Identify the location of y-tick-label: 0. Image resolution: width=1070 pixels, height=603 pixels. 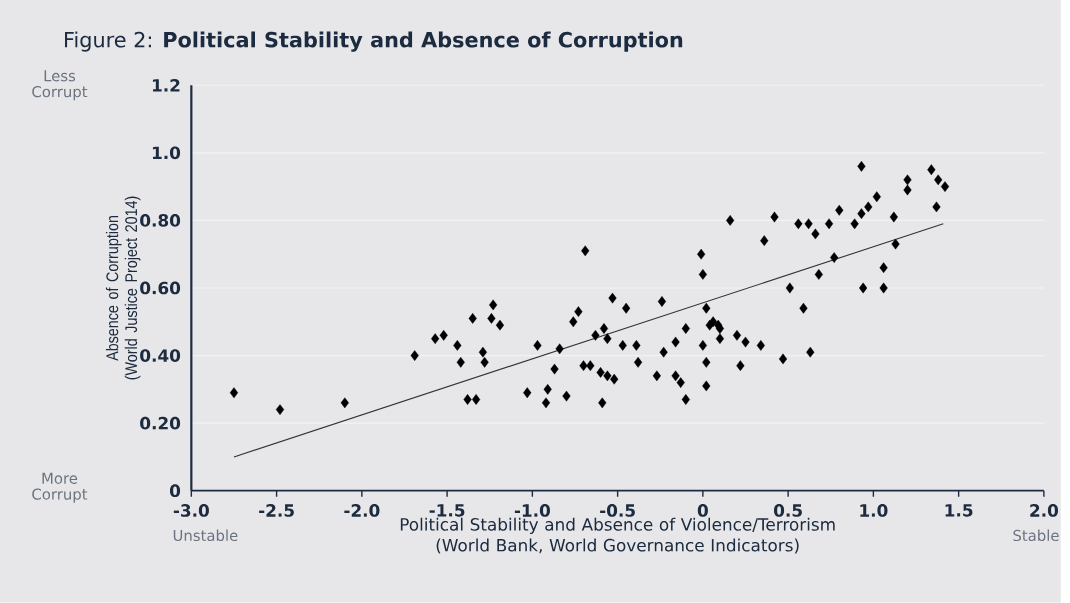
(175, 491).